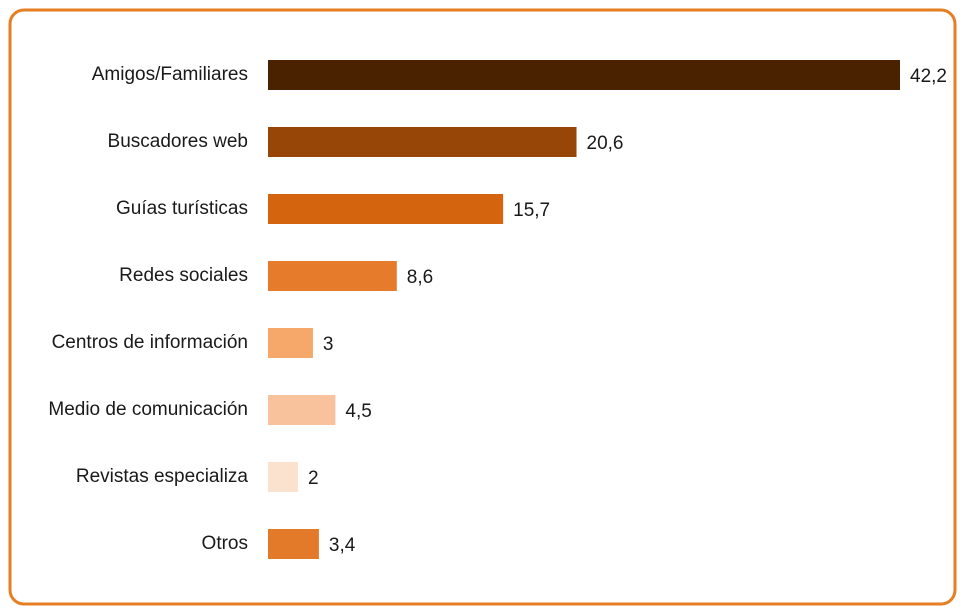 The width and height of the screenshot is (967, 608). Describe the element at coordinates (928, 76) in the screenshot. I see `value-label: 42,2` at that location.